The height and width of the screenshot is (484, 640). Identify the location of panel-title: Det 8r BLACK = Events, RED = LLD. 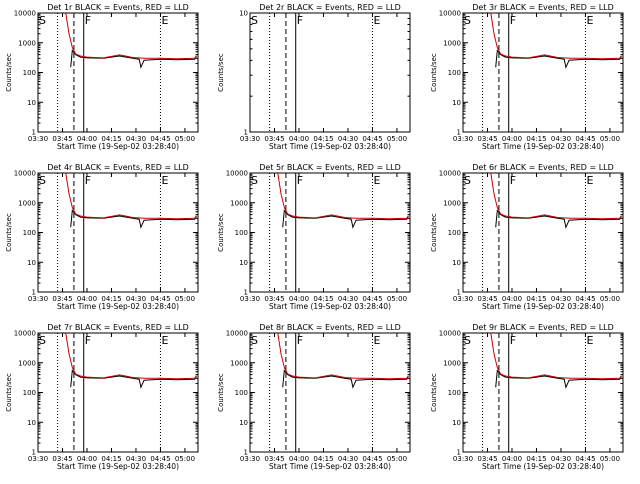
(330, 327).